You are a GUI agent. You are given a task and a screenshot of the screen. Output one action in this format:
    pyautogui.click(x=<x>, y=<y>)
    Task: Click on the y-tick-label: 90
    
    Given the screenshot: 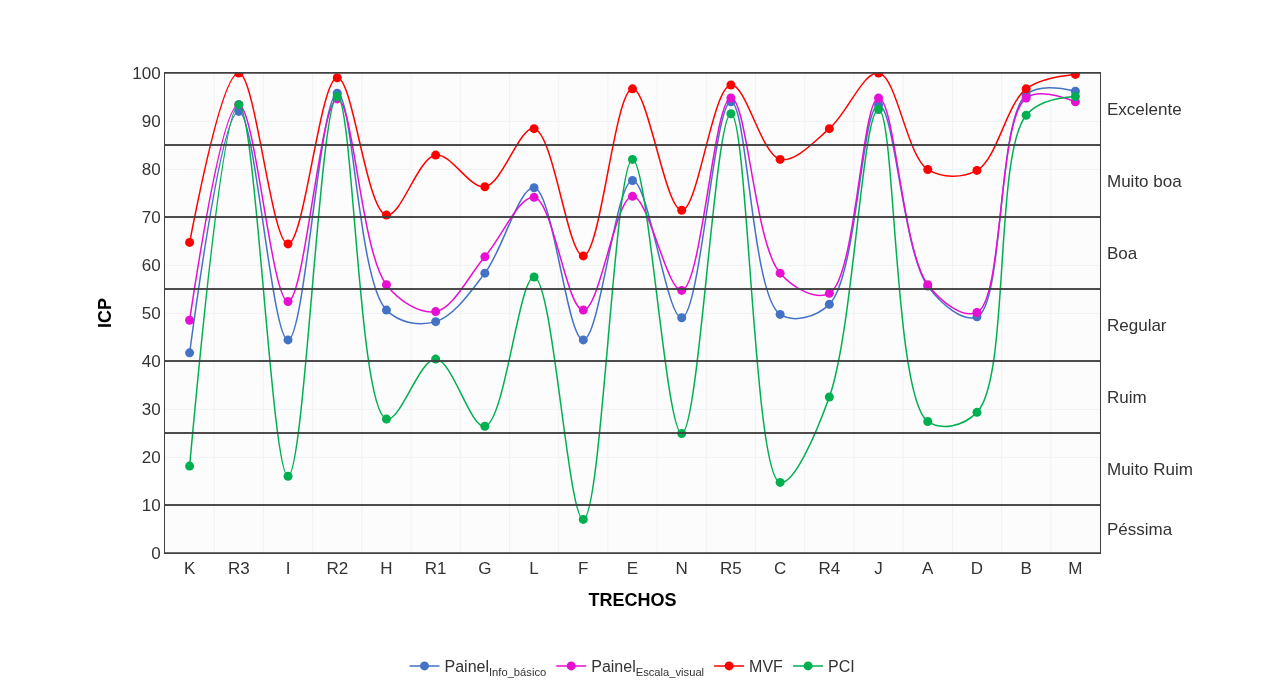 What is the action you would take?
    pyautogui.click(x=151, y=121)
    